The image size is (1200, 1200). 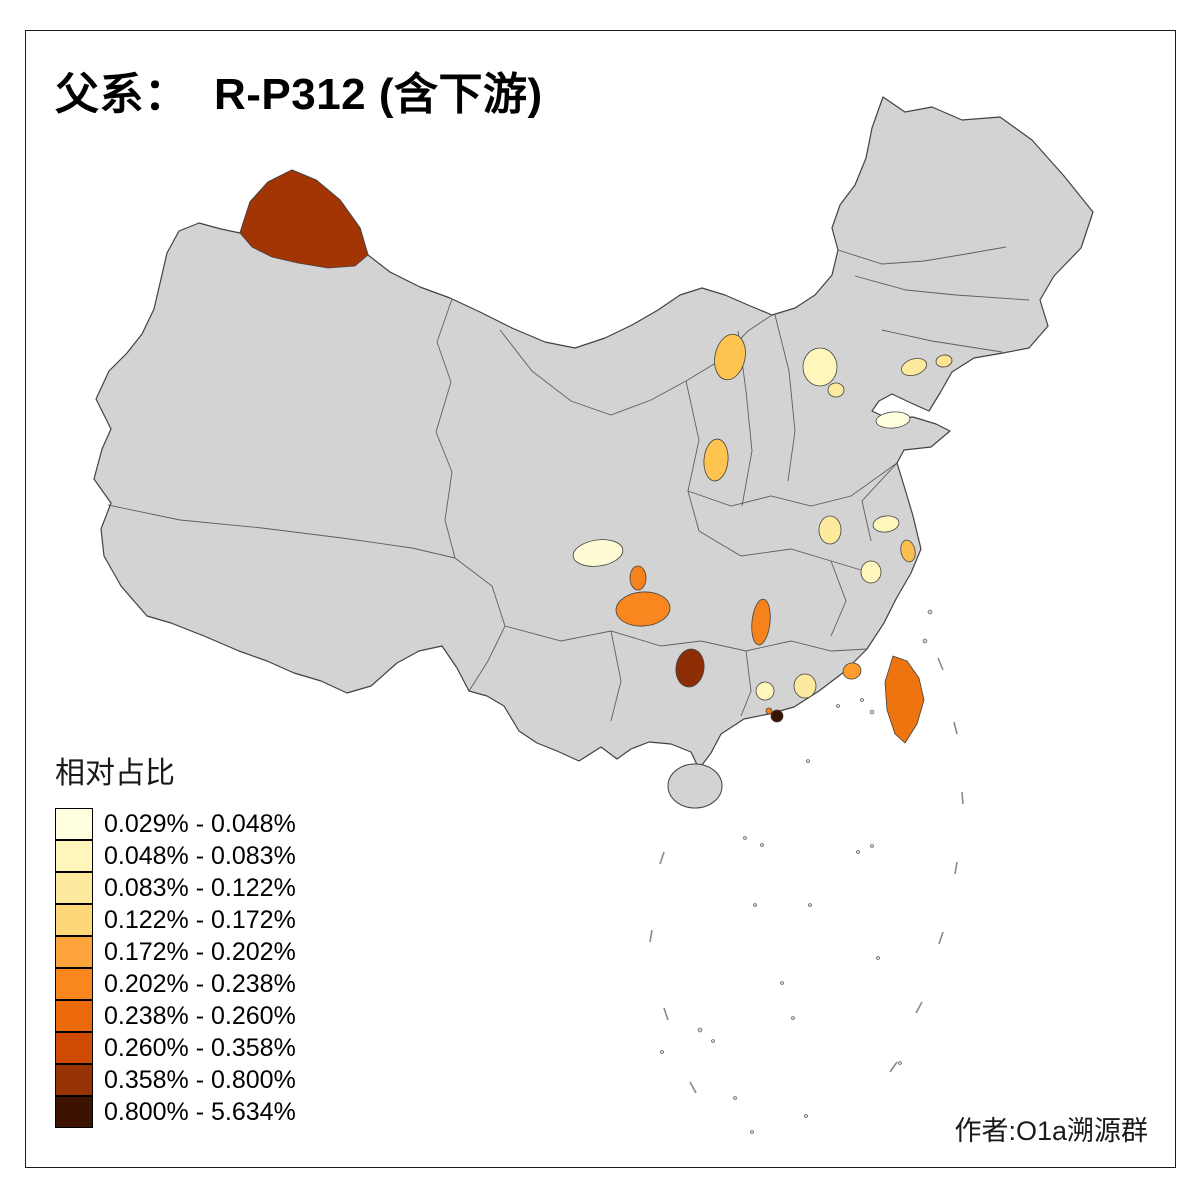 I want to click on legend-label: 0.172% - 0.202%, so click(x=200, y=951).